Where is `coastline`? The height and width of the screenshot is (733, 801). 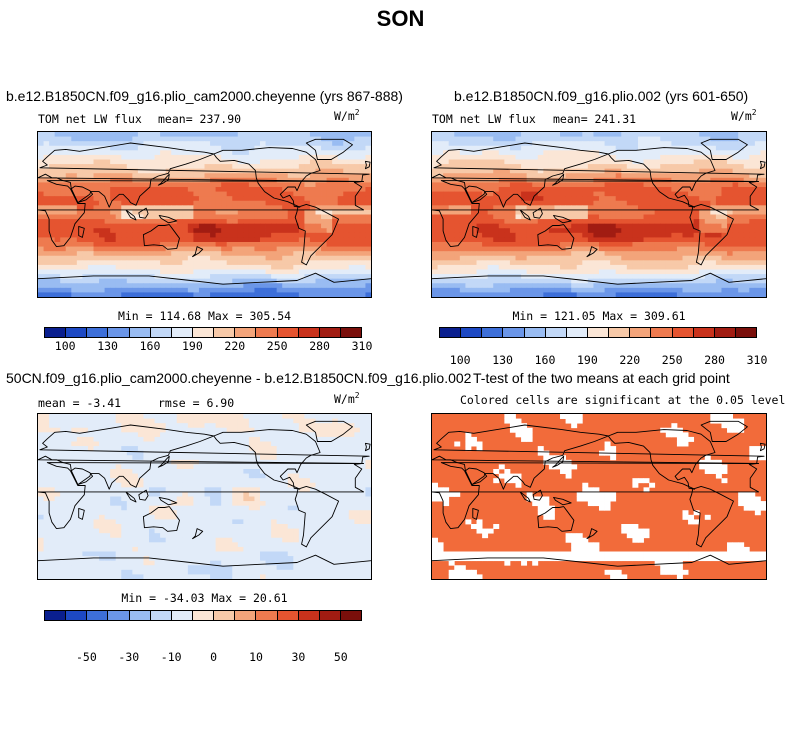 coastline is located at coordinates (599, 278).